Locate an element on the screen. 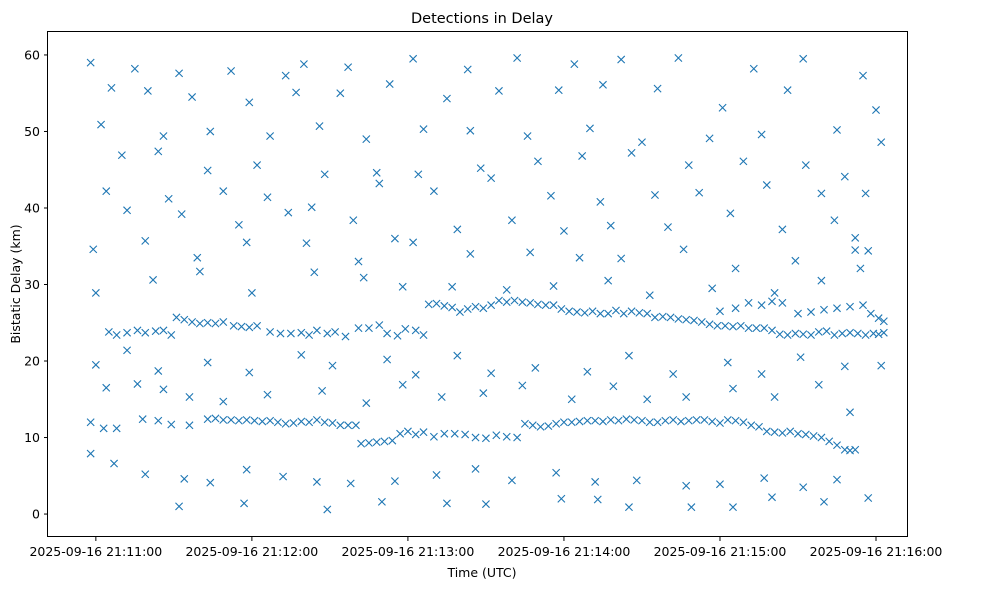 This screenshot has height=590, width=989. x-tick-label: 2025-09-16 21:14:00 is located at coordinates (564, 551).